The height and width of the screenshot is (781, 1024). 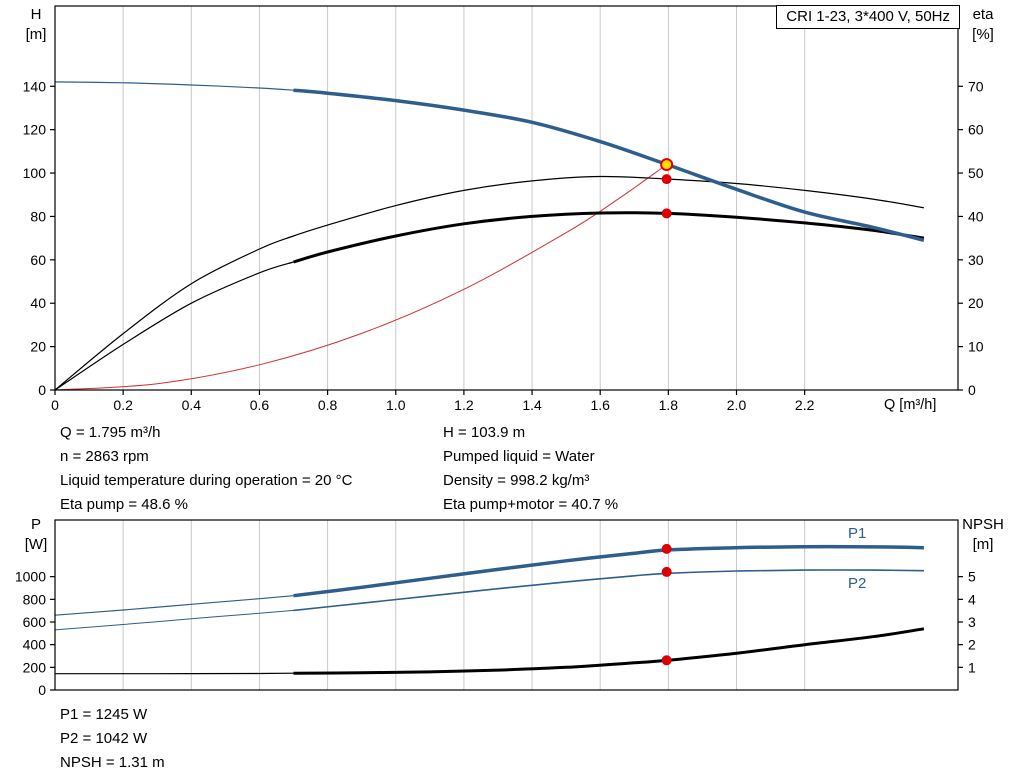 I want to click on eta-pump-motor-text: Eta pump+motor = 40.7 %, so click(x=531, y=504).